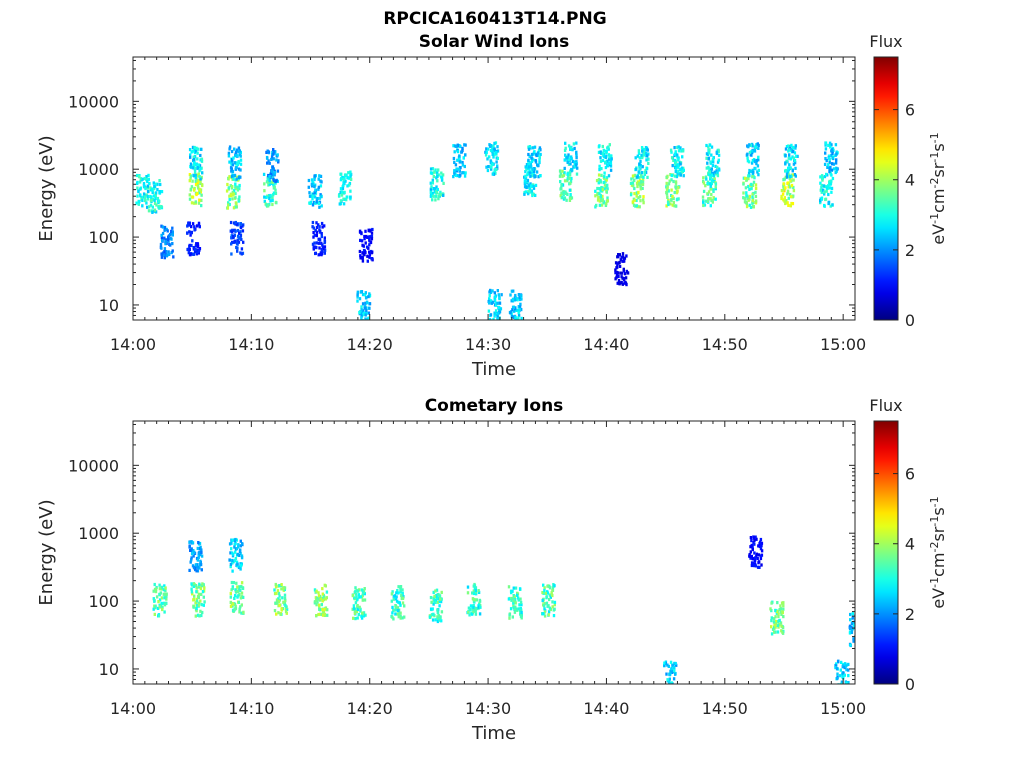  I want to click on x-axis-label: Time, so click(493, 733).